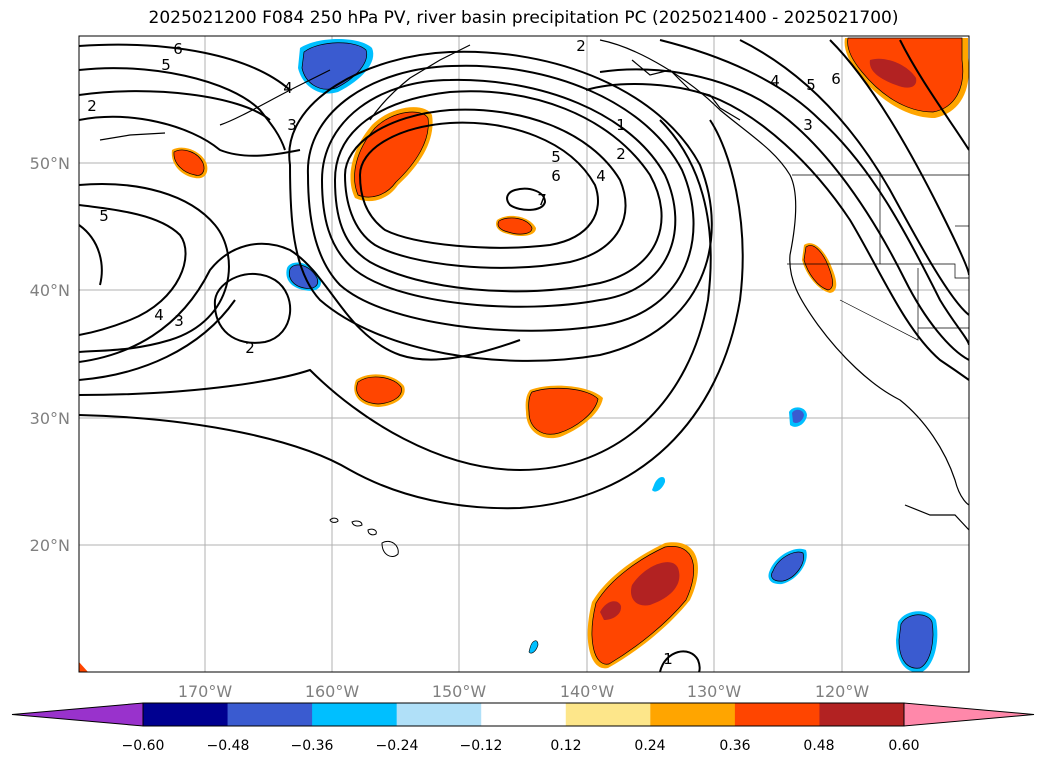 This screenshot has width=1047, height=765. Describe the element at coordinates (50, 545) in the screenshot. I see `lat-label: 20°N` at that location.